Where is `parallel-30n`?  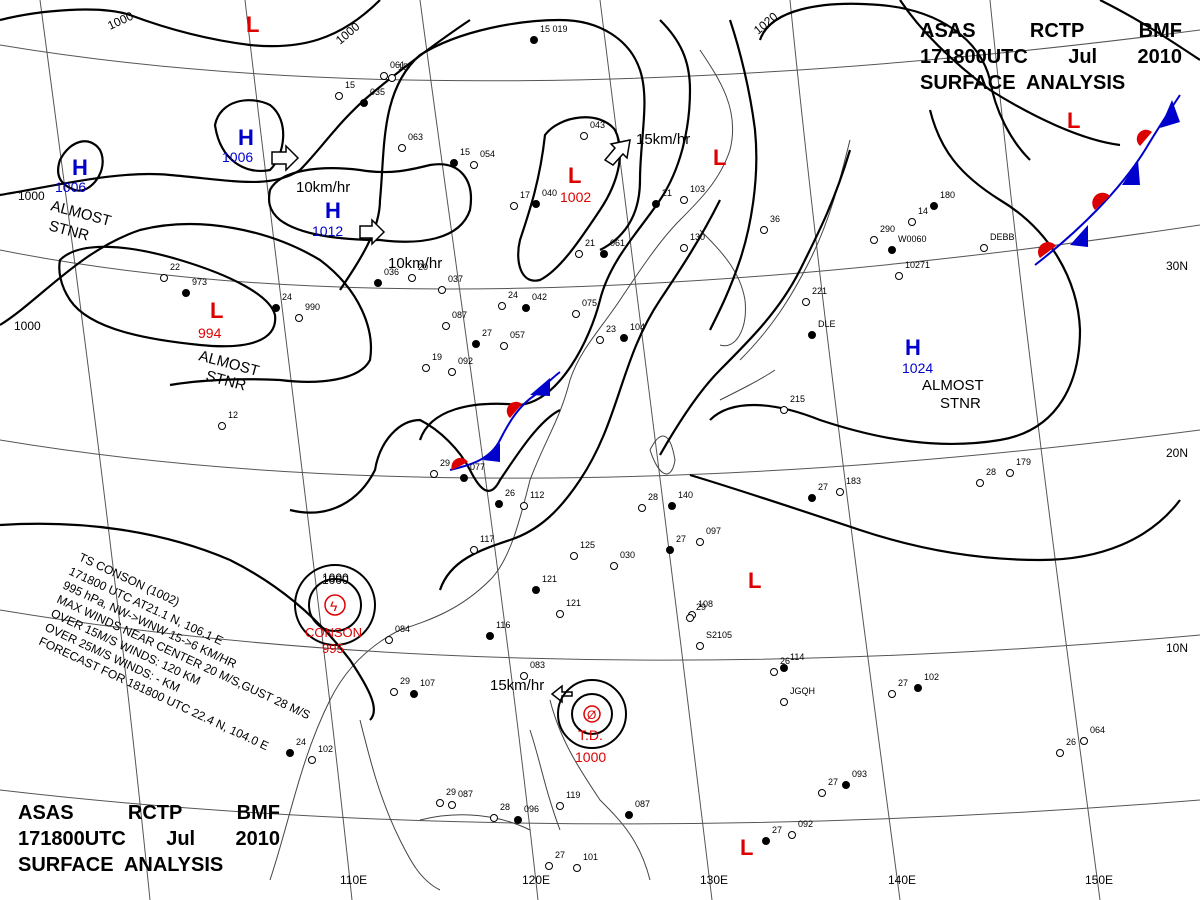 parallel-30n is located at coordinates (600, 257).